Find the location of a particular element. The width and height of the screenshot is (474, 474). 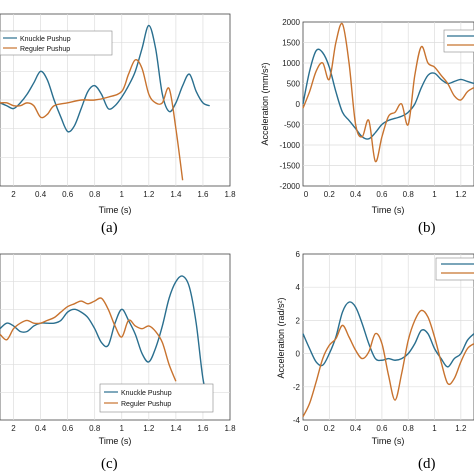

caption: (a) is located at coordinates (109, 228).